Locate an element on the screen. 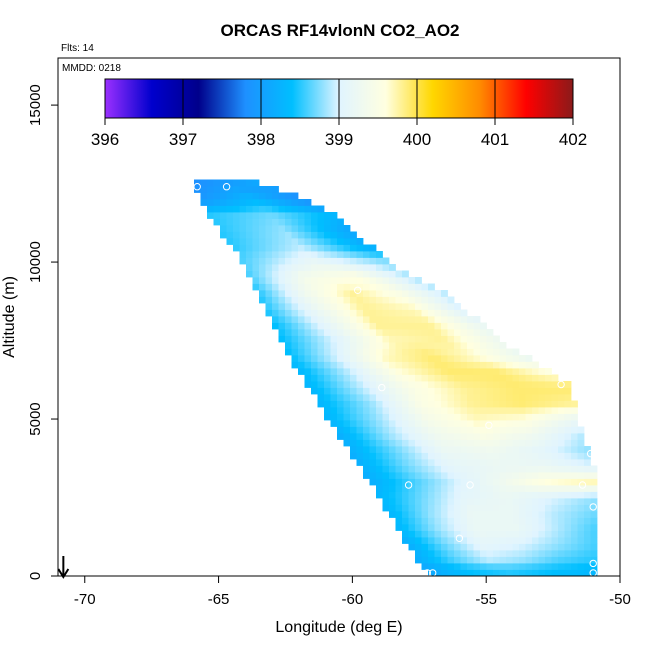 The width and height of the screenshot is (650, 650). colorbar-tick-label: 401 is located at coordinates (495, 139).